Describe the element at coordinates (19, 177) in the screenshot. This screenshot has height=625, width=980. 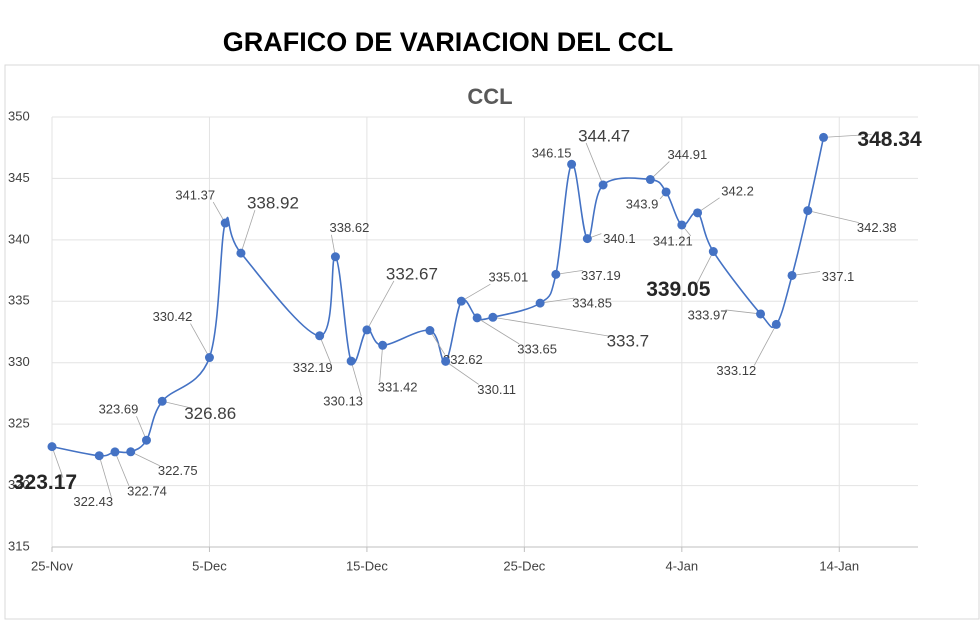
I see `y-tick-label: 345` at that location.